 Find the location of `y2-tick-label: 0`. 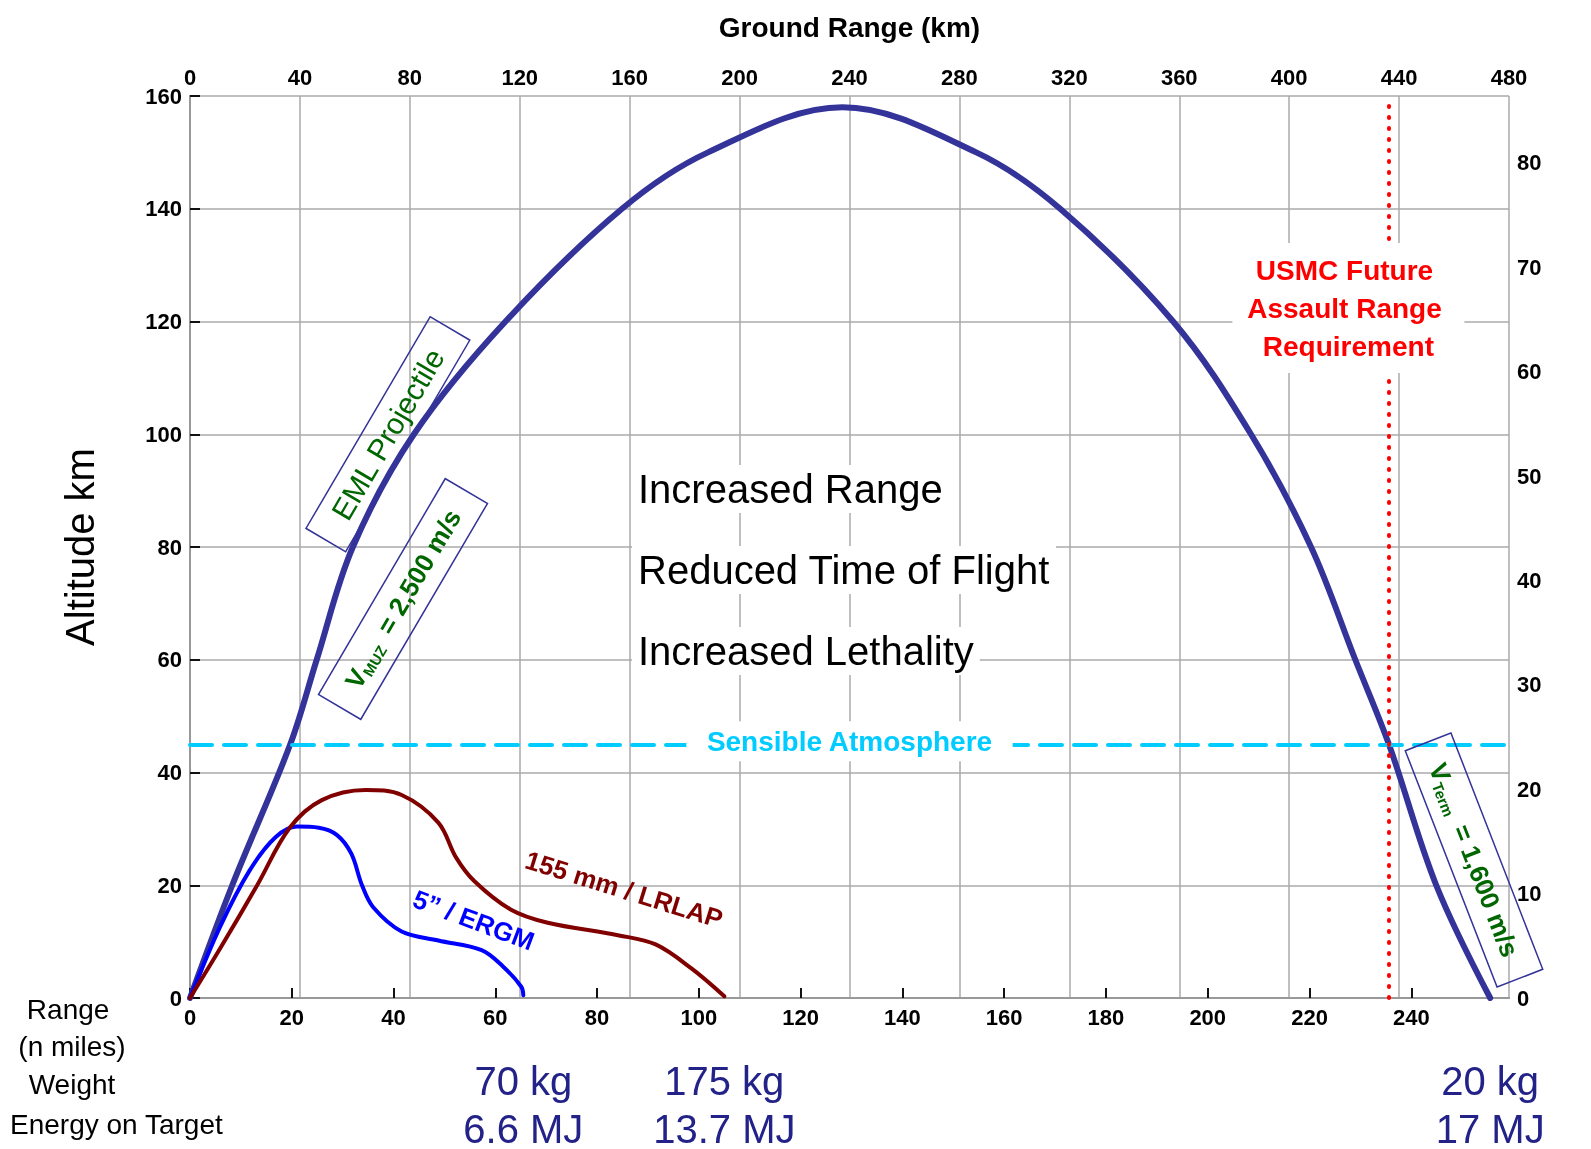

y2-tick-label: 0 is located at coordinates (1523, 998).